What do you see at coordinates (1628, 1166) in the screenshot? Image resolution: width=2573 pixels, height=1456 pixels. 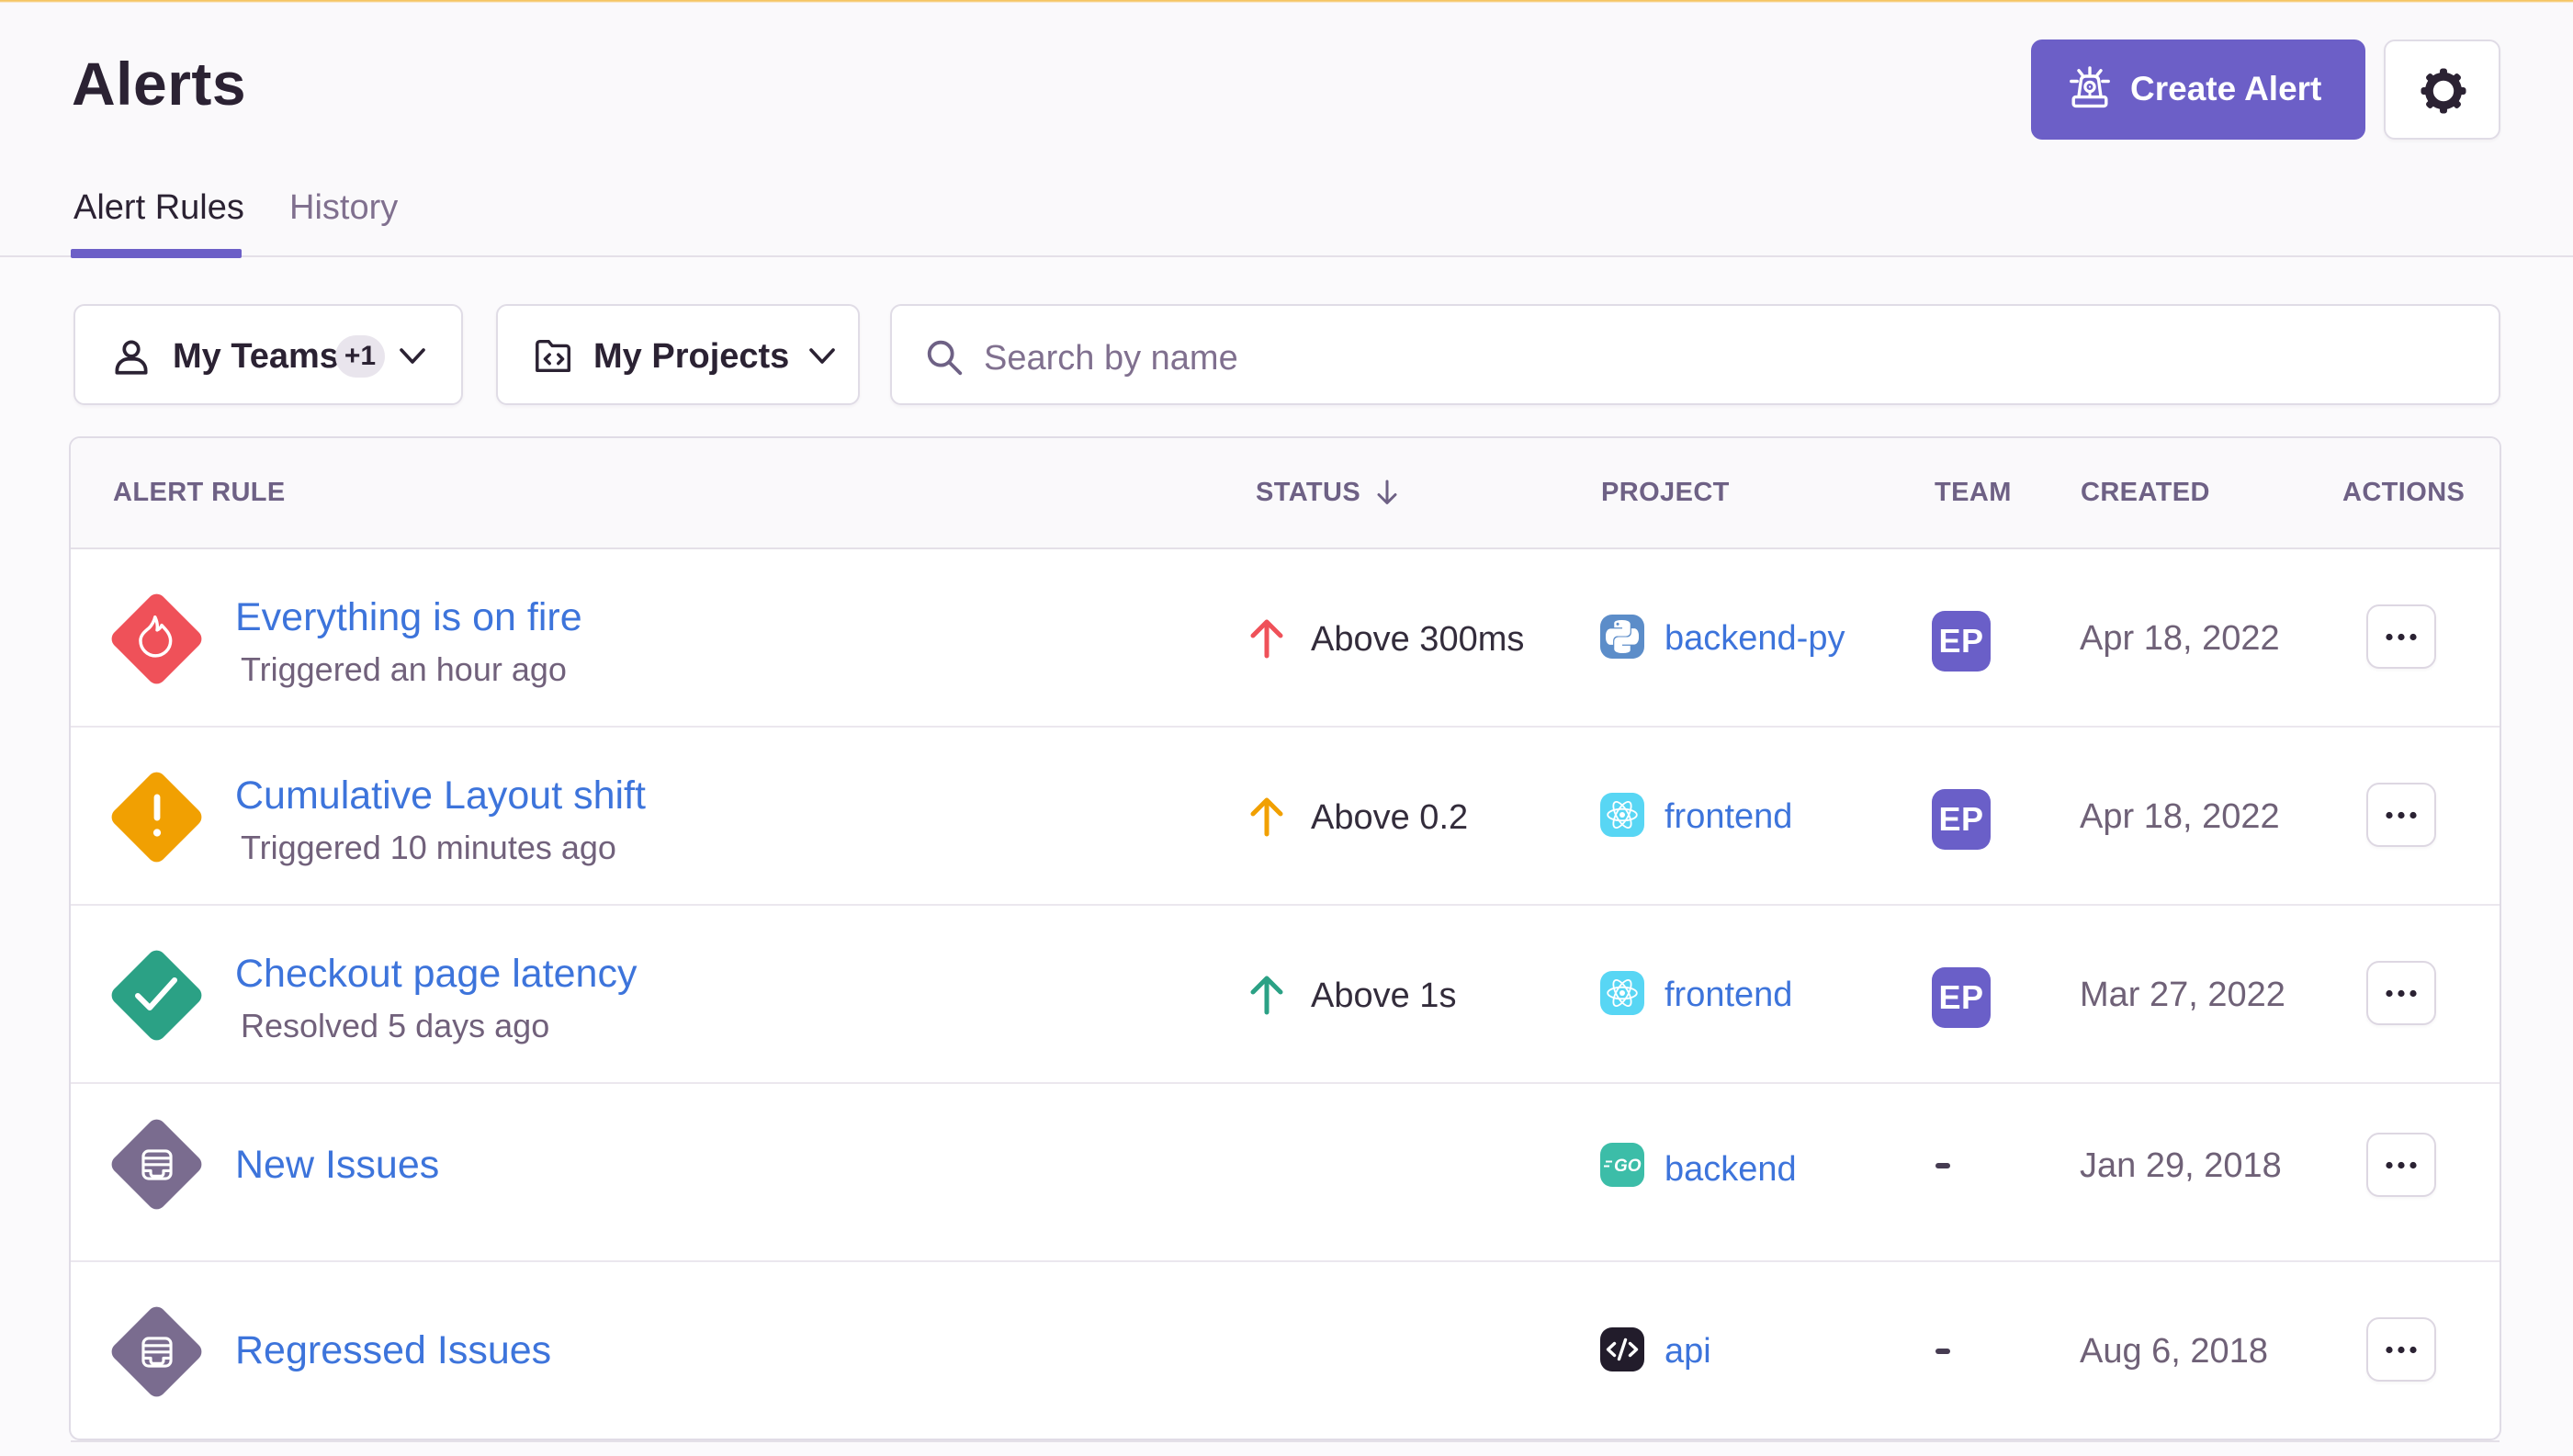 I see `svg-text: GO` at bounding box center [1628, 1166].